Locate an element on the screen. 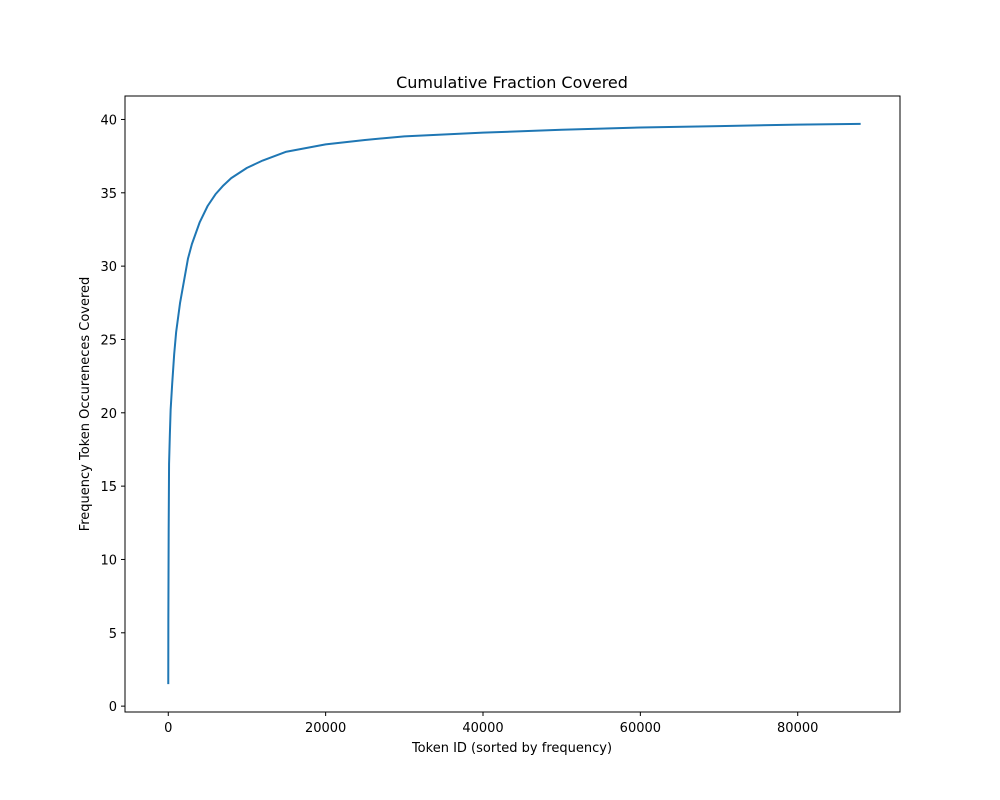 This screenshot has width=1000, height=800. y-axis-ticks: 0 5 10 15 20 25 30 35 40 is located at coordinates (112, 414).